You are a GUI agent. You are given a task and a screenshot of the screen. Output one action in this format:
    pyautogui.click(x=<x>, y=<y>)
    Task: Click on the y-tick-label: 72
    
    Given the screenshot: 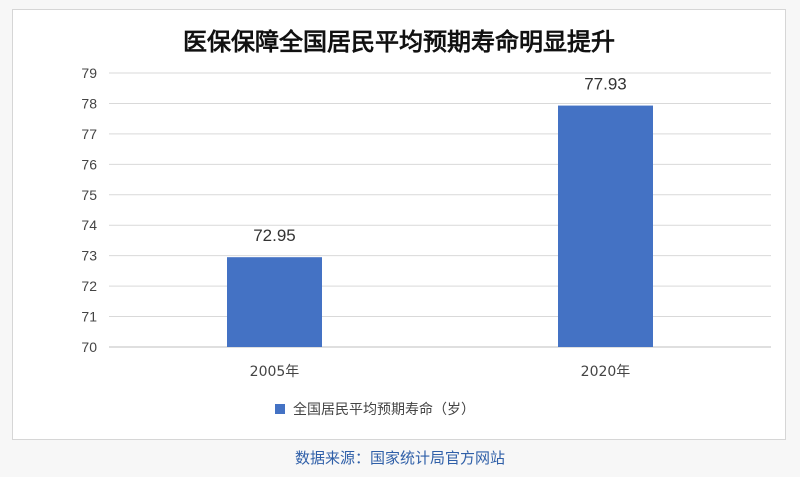 What is the action you would take?
    pyautogui.click(x=89, y=286)
    